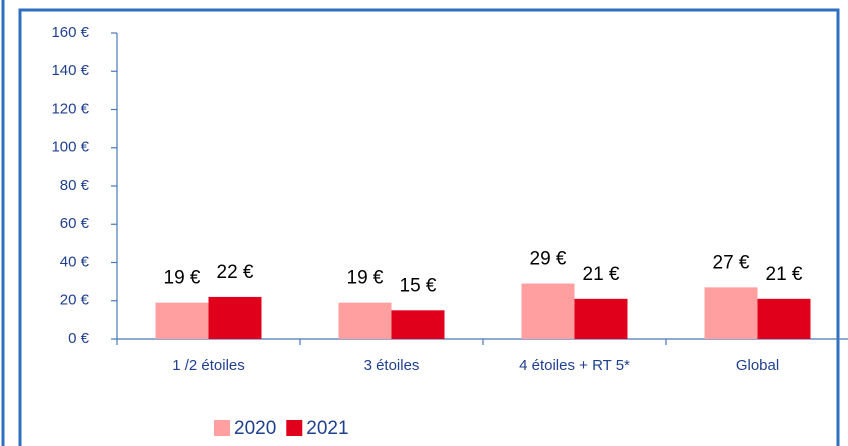 The height and width of the screenshot is (446, 848). I want to click on value-label: 29 €, so click(548, 259).